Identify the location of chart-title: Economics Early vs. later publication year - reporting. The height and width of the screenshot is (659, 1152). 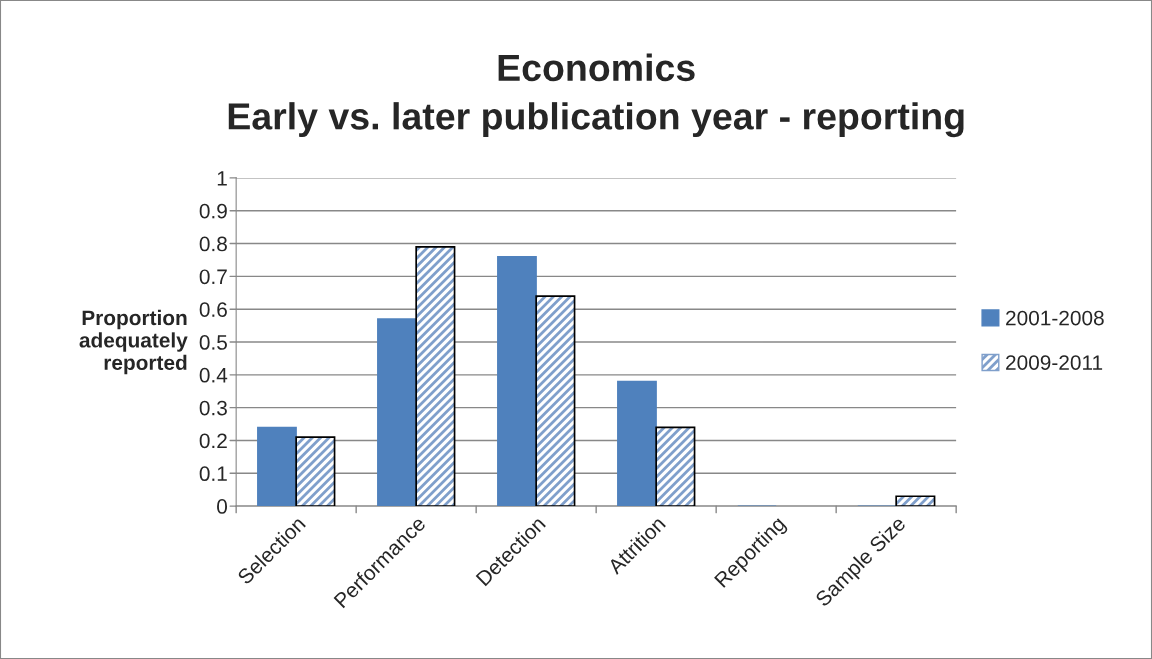
(596, 95).